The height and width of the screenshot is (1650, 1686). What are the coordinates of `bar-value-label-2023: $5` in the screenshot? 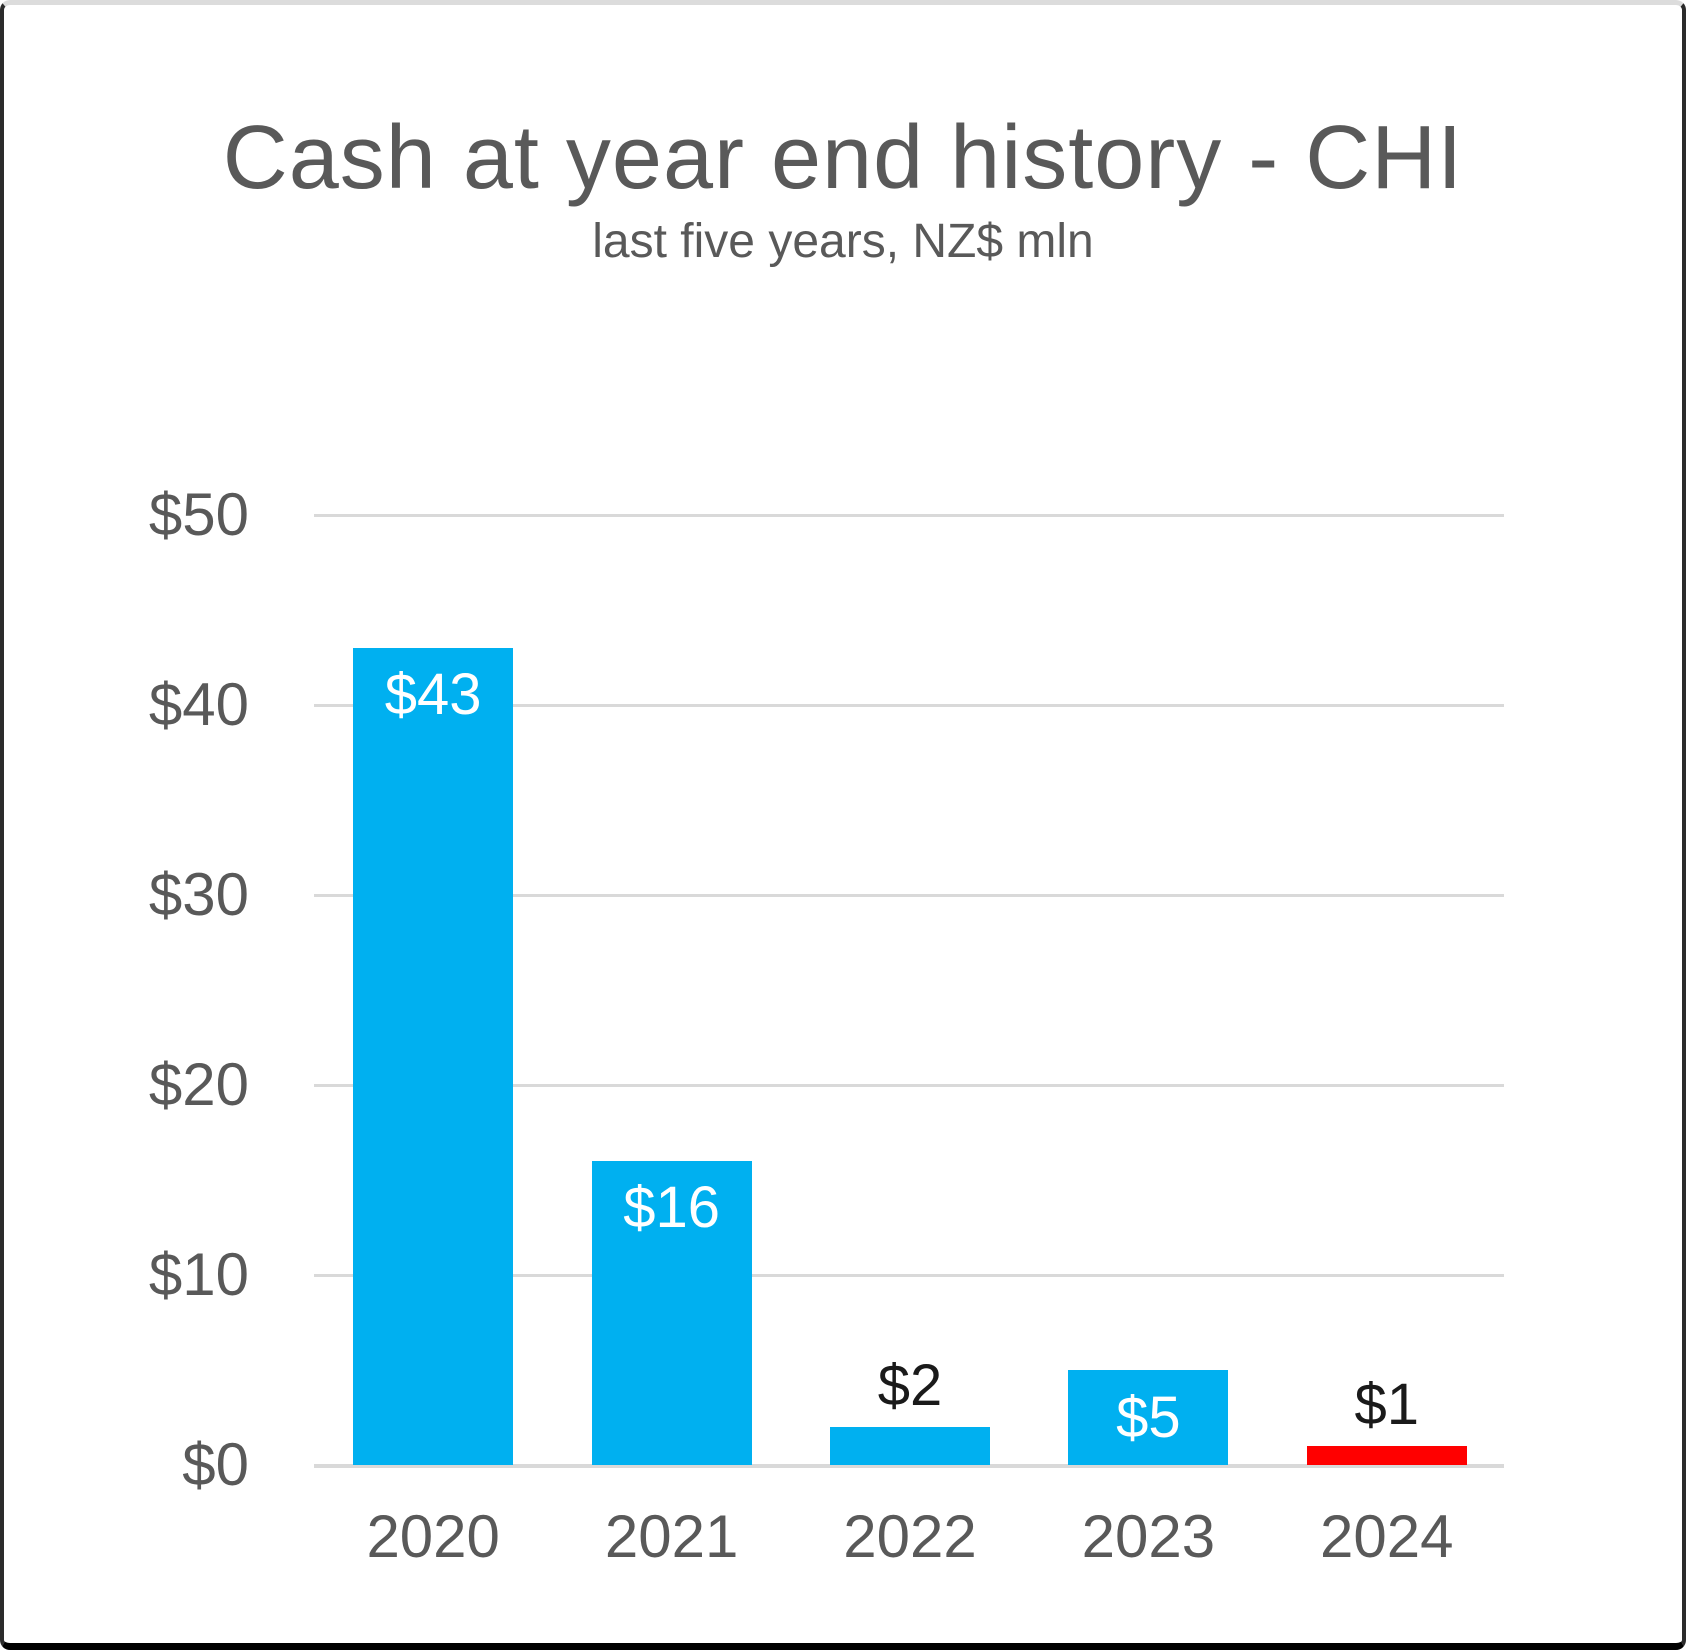 It's located at (1148, 1417).